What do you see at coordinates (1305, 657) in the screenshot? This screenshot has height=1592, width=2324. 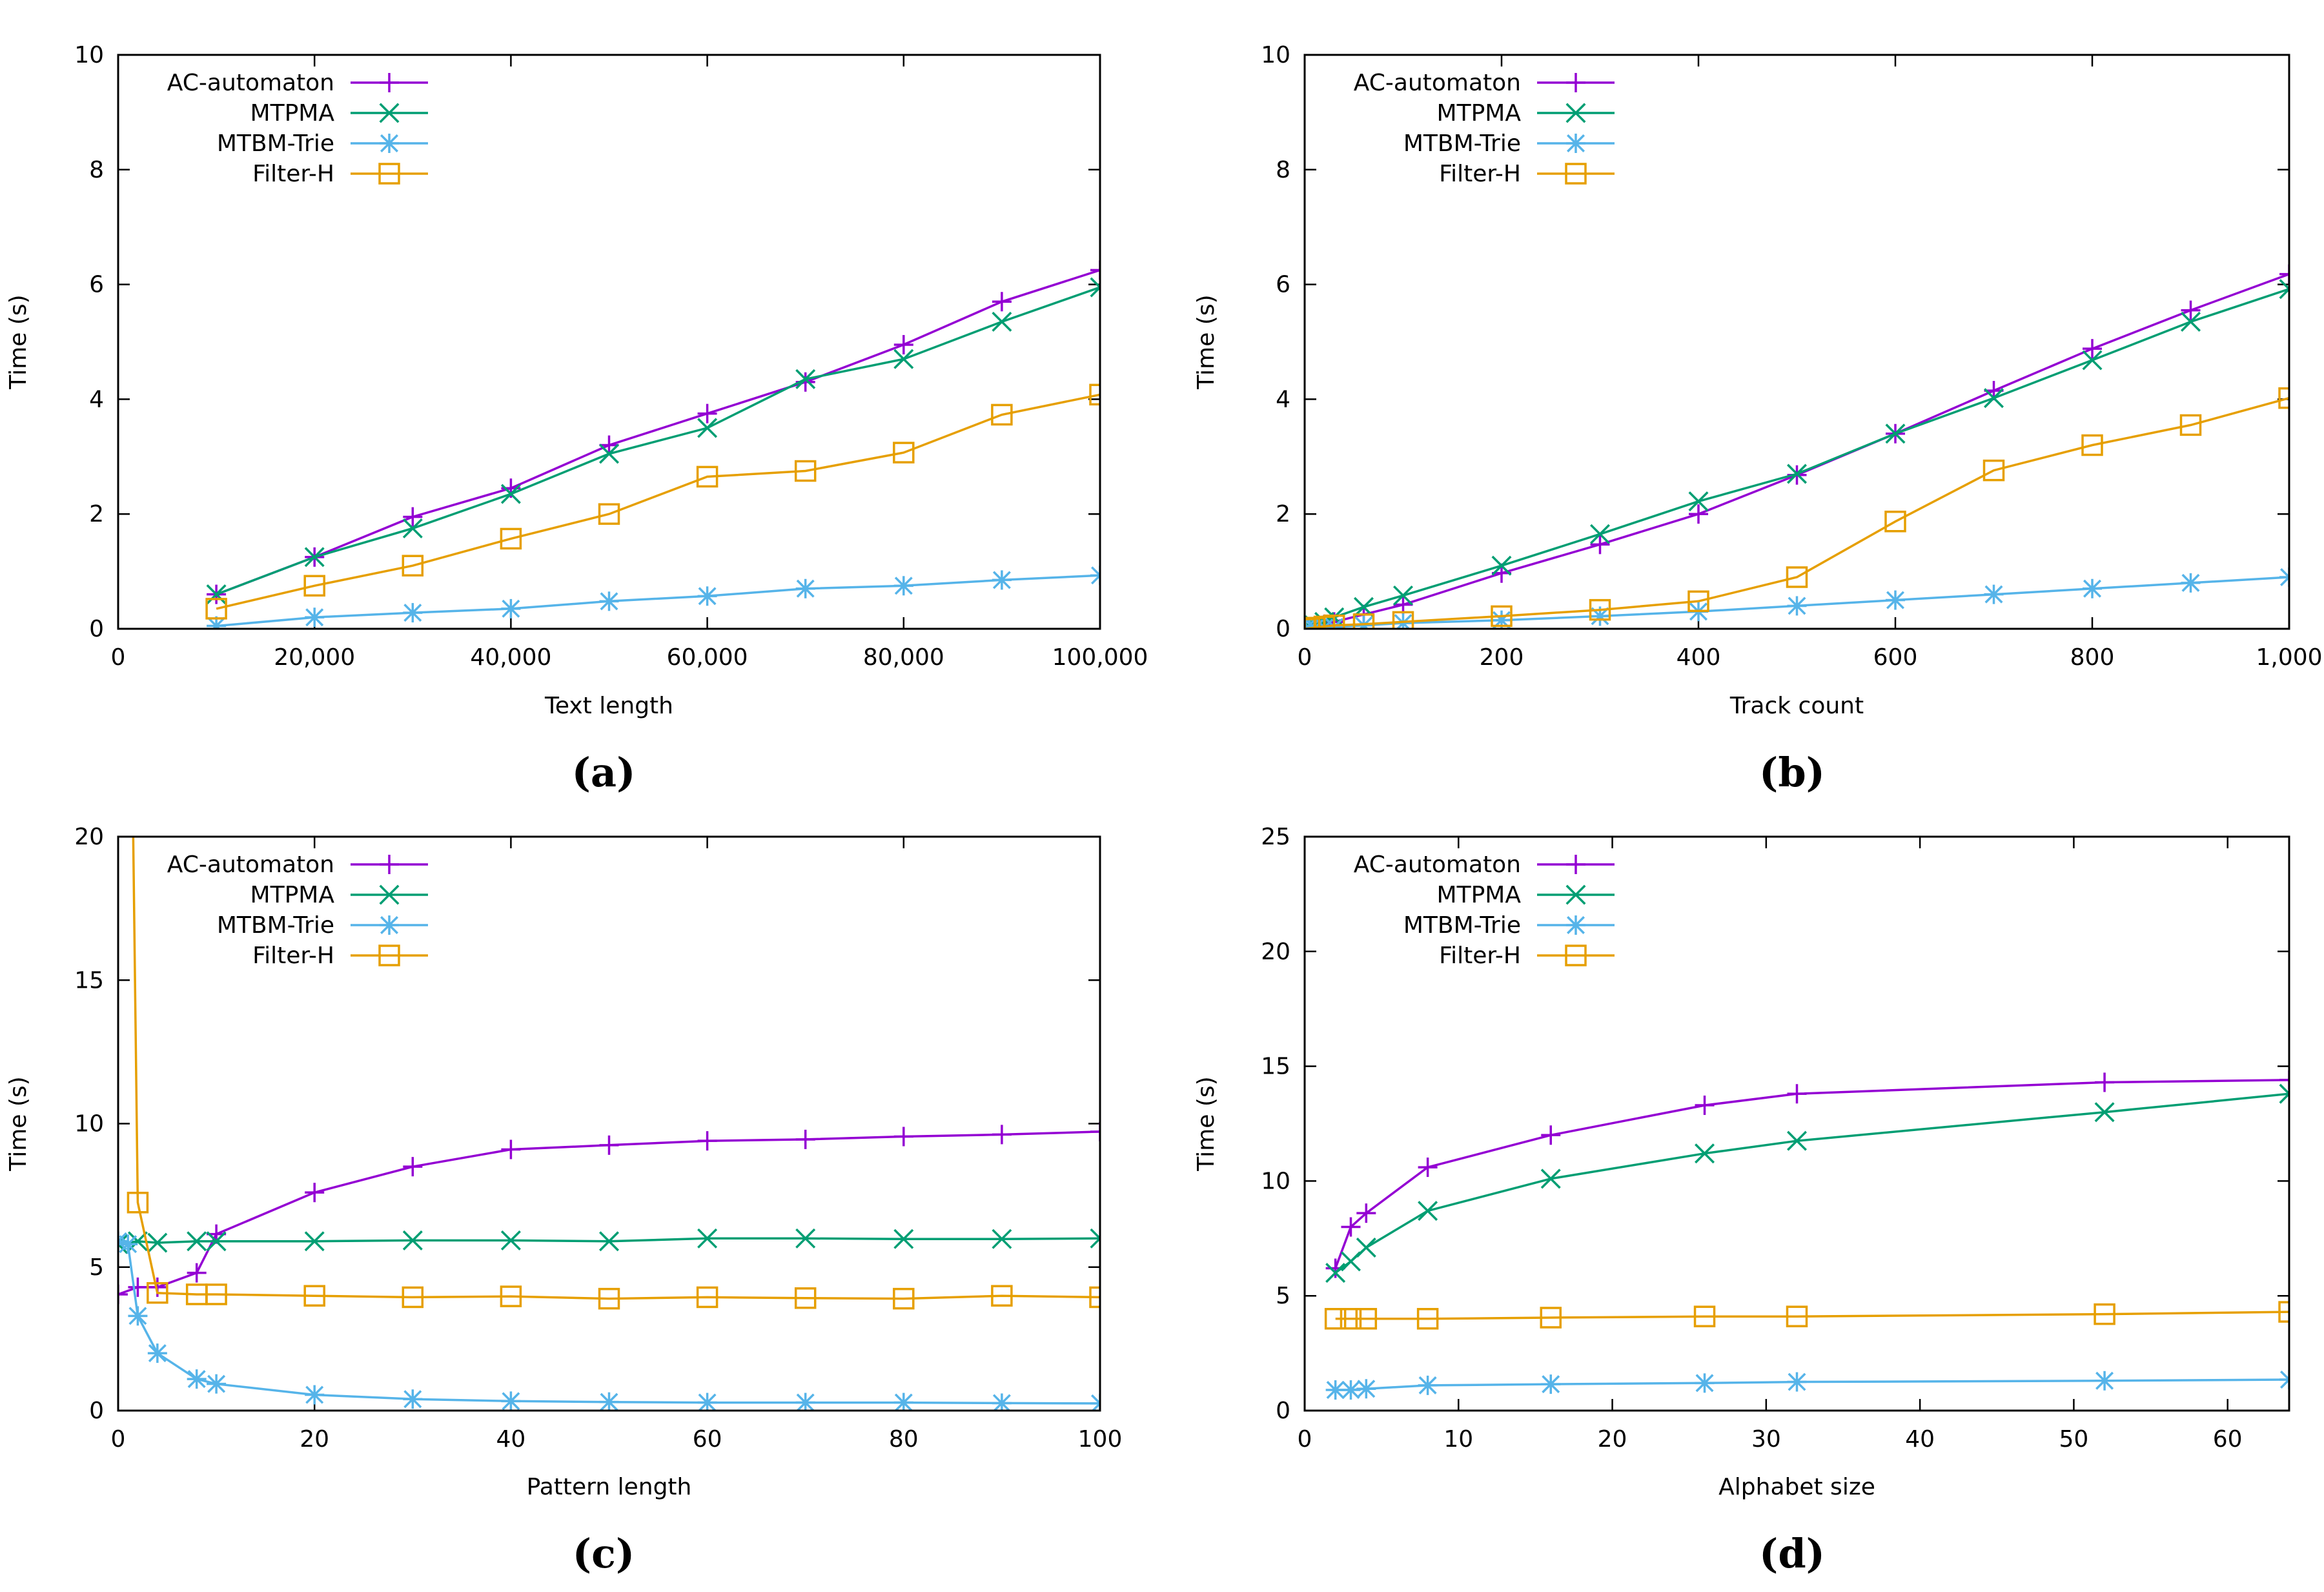 I see `panel-b-xtick-label: 0` at bounding box center [1305, 657].